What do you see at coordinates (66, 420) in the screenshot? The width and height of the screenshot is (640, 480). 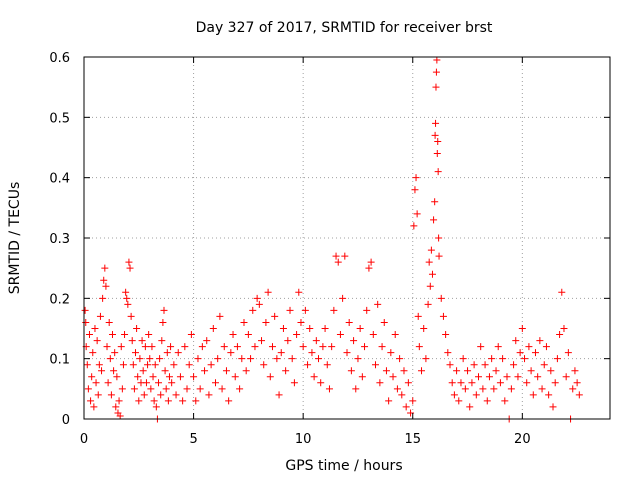 I see `y-tick-label: 0` at bounding box center [66, 420].